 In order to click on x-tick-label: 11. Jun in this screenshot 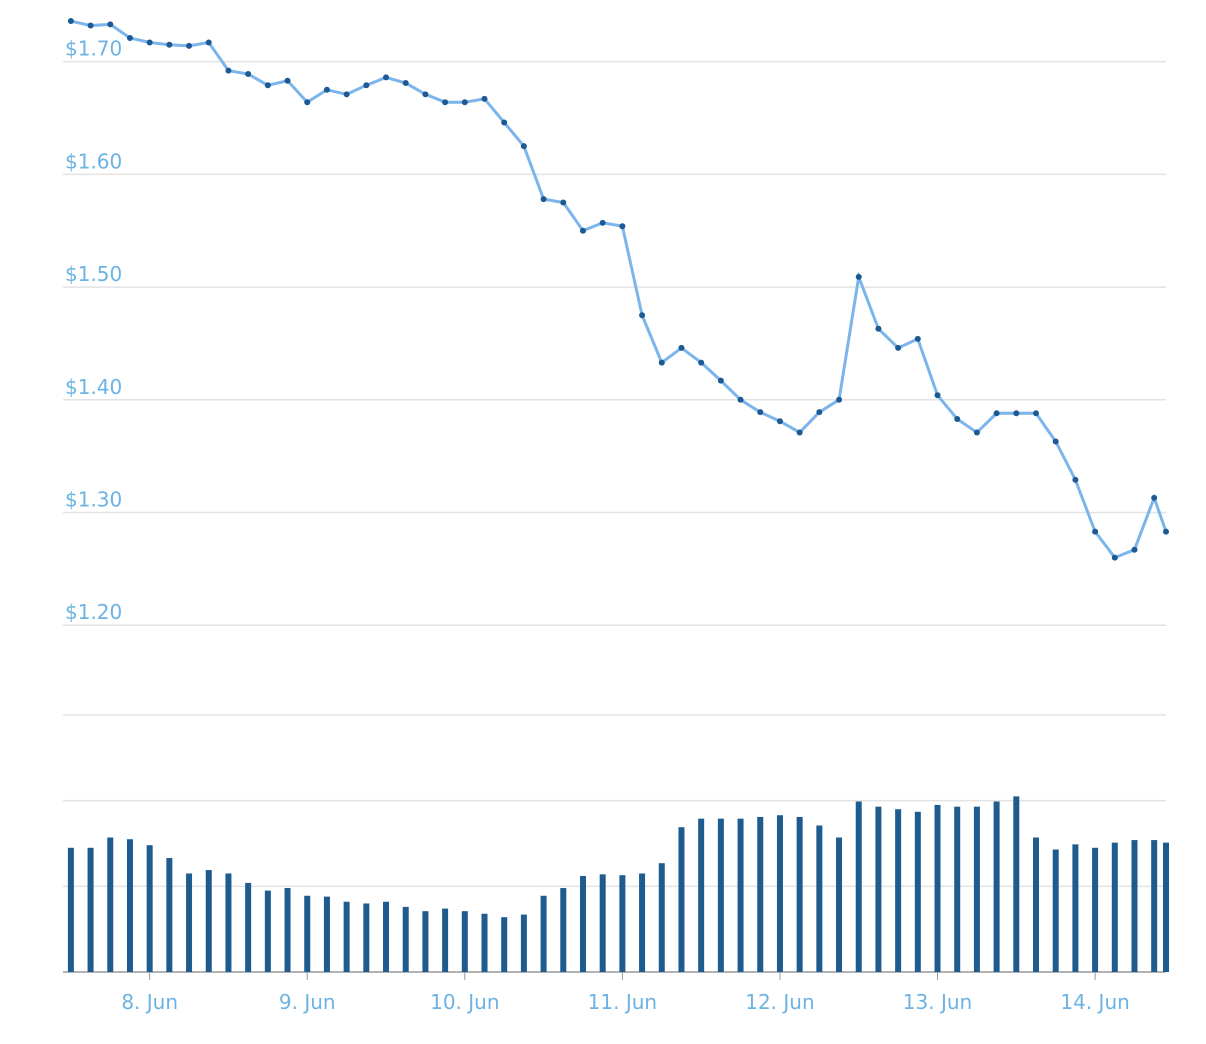, I will do `click(622, 1002)`.